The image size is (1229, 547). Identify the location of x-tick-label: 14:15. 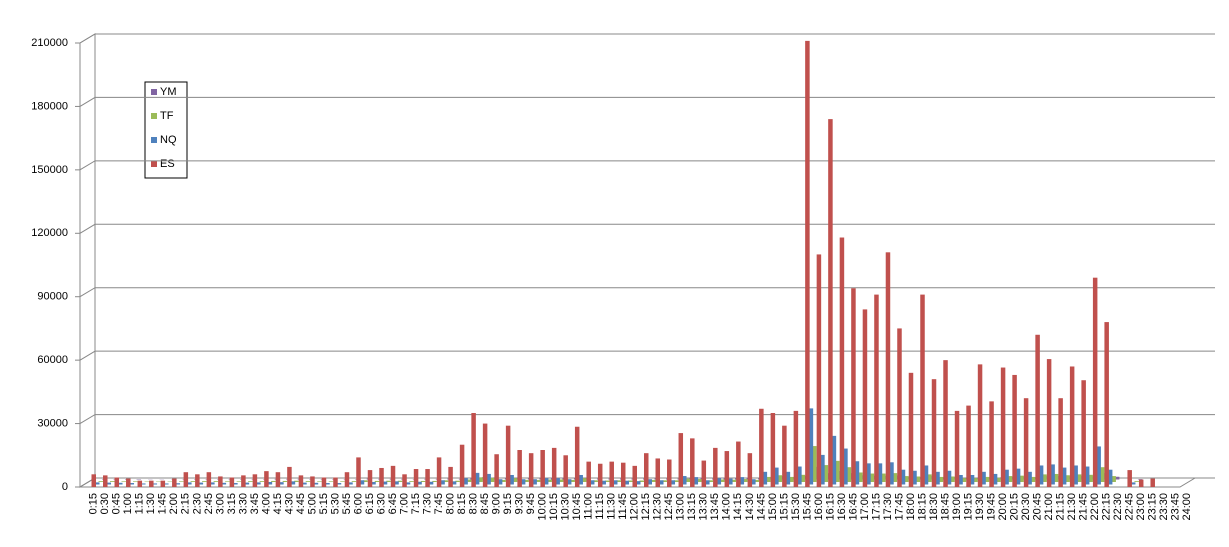
(738, 507).